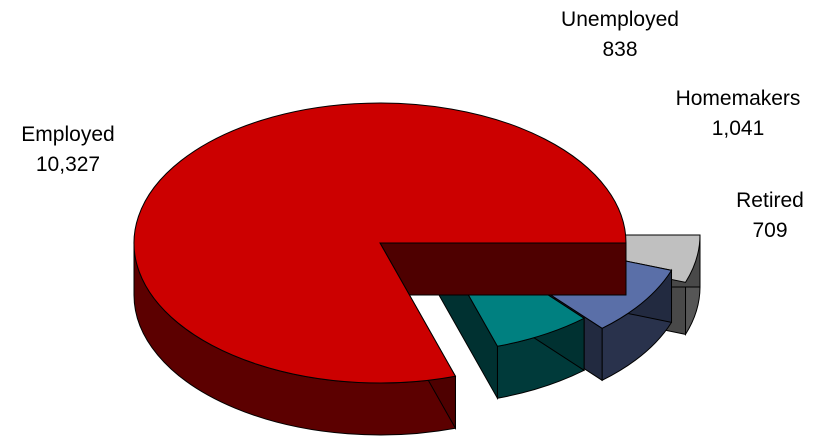  Describe the element at coordinates (620, 35) in the screenshot. I see `slice-label-unemployed: Unemployed 838` at that location.